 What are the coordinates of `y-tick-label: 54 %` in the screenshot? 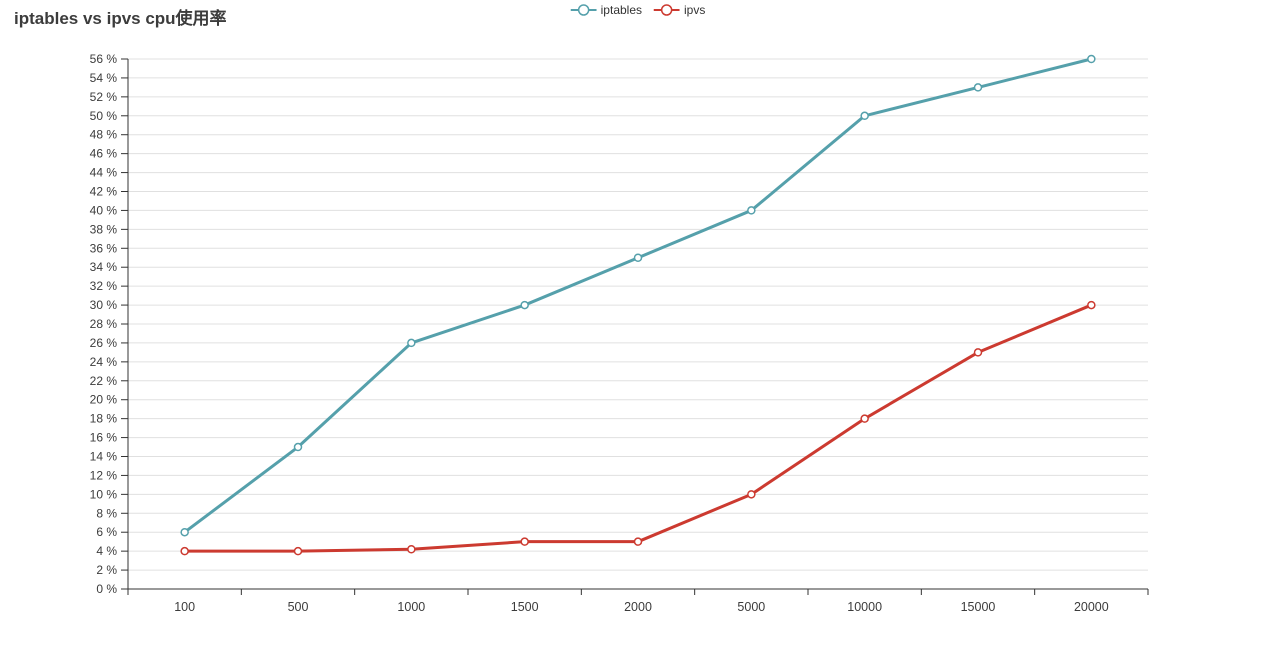 It's located at (104, 78).